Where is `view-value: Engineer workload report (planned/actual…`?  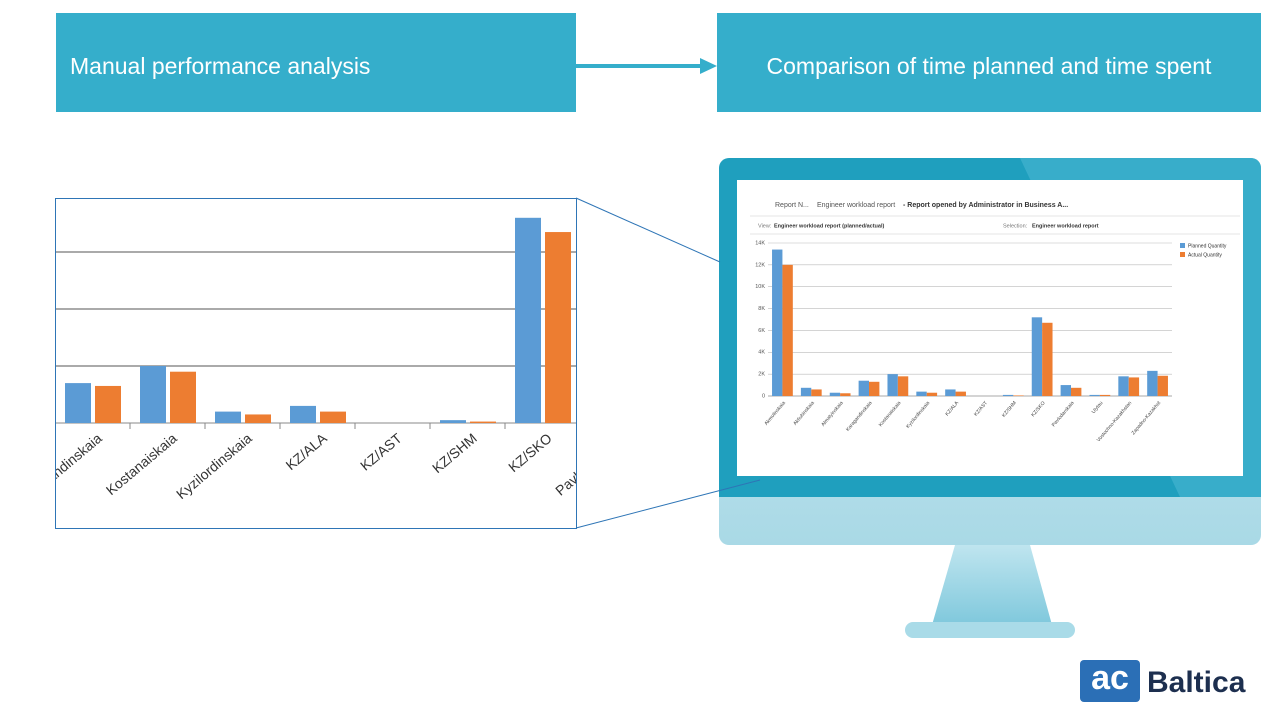
view-value: Engineer workload report (planned/actual… is located at coordinates (829, 226).